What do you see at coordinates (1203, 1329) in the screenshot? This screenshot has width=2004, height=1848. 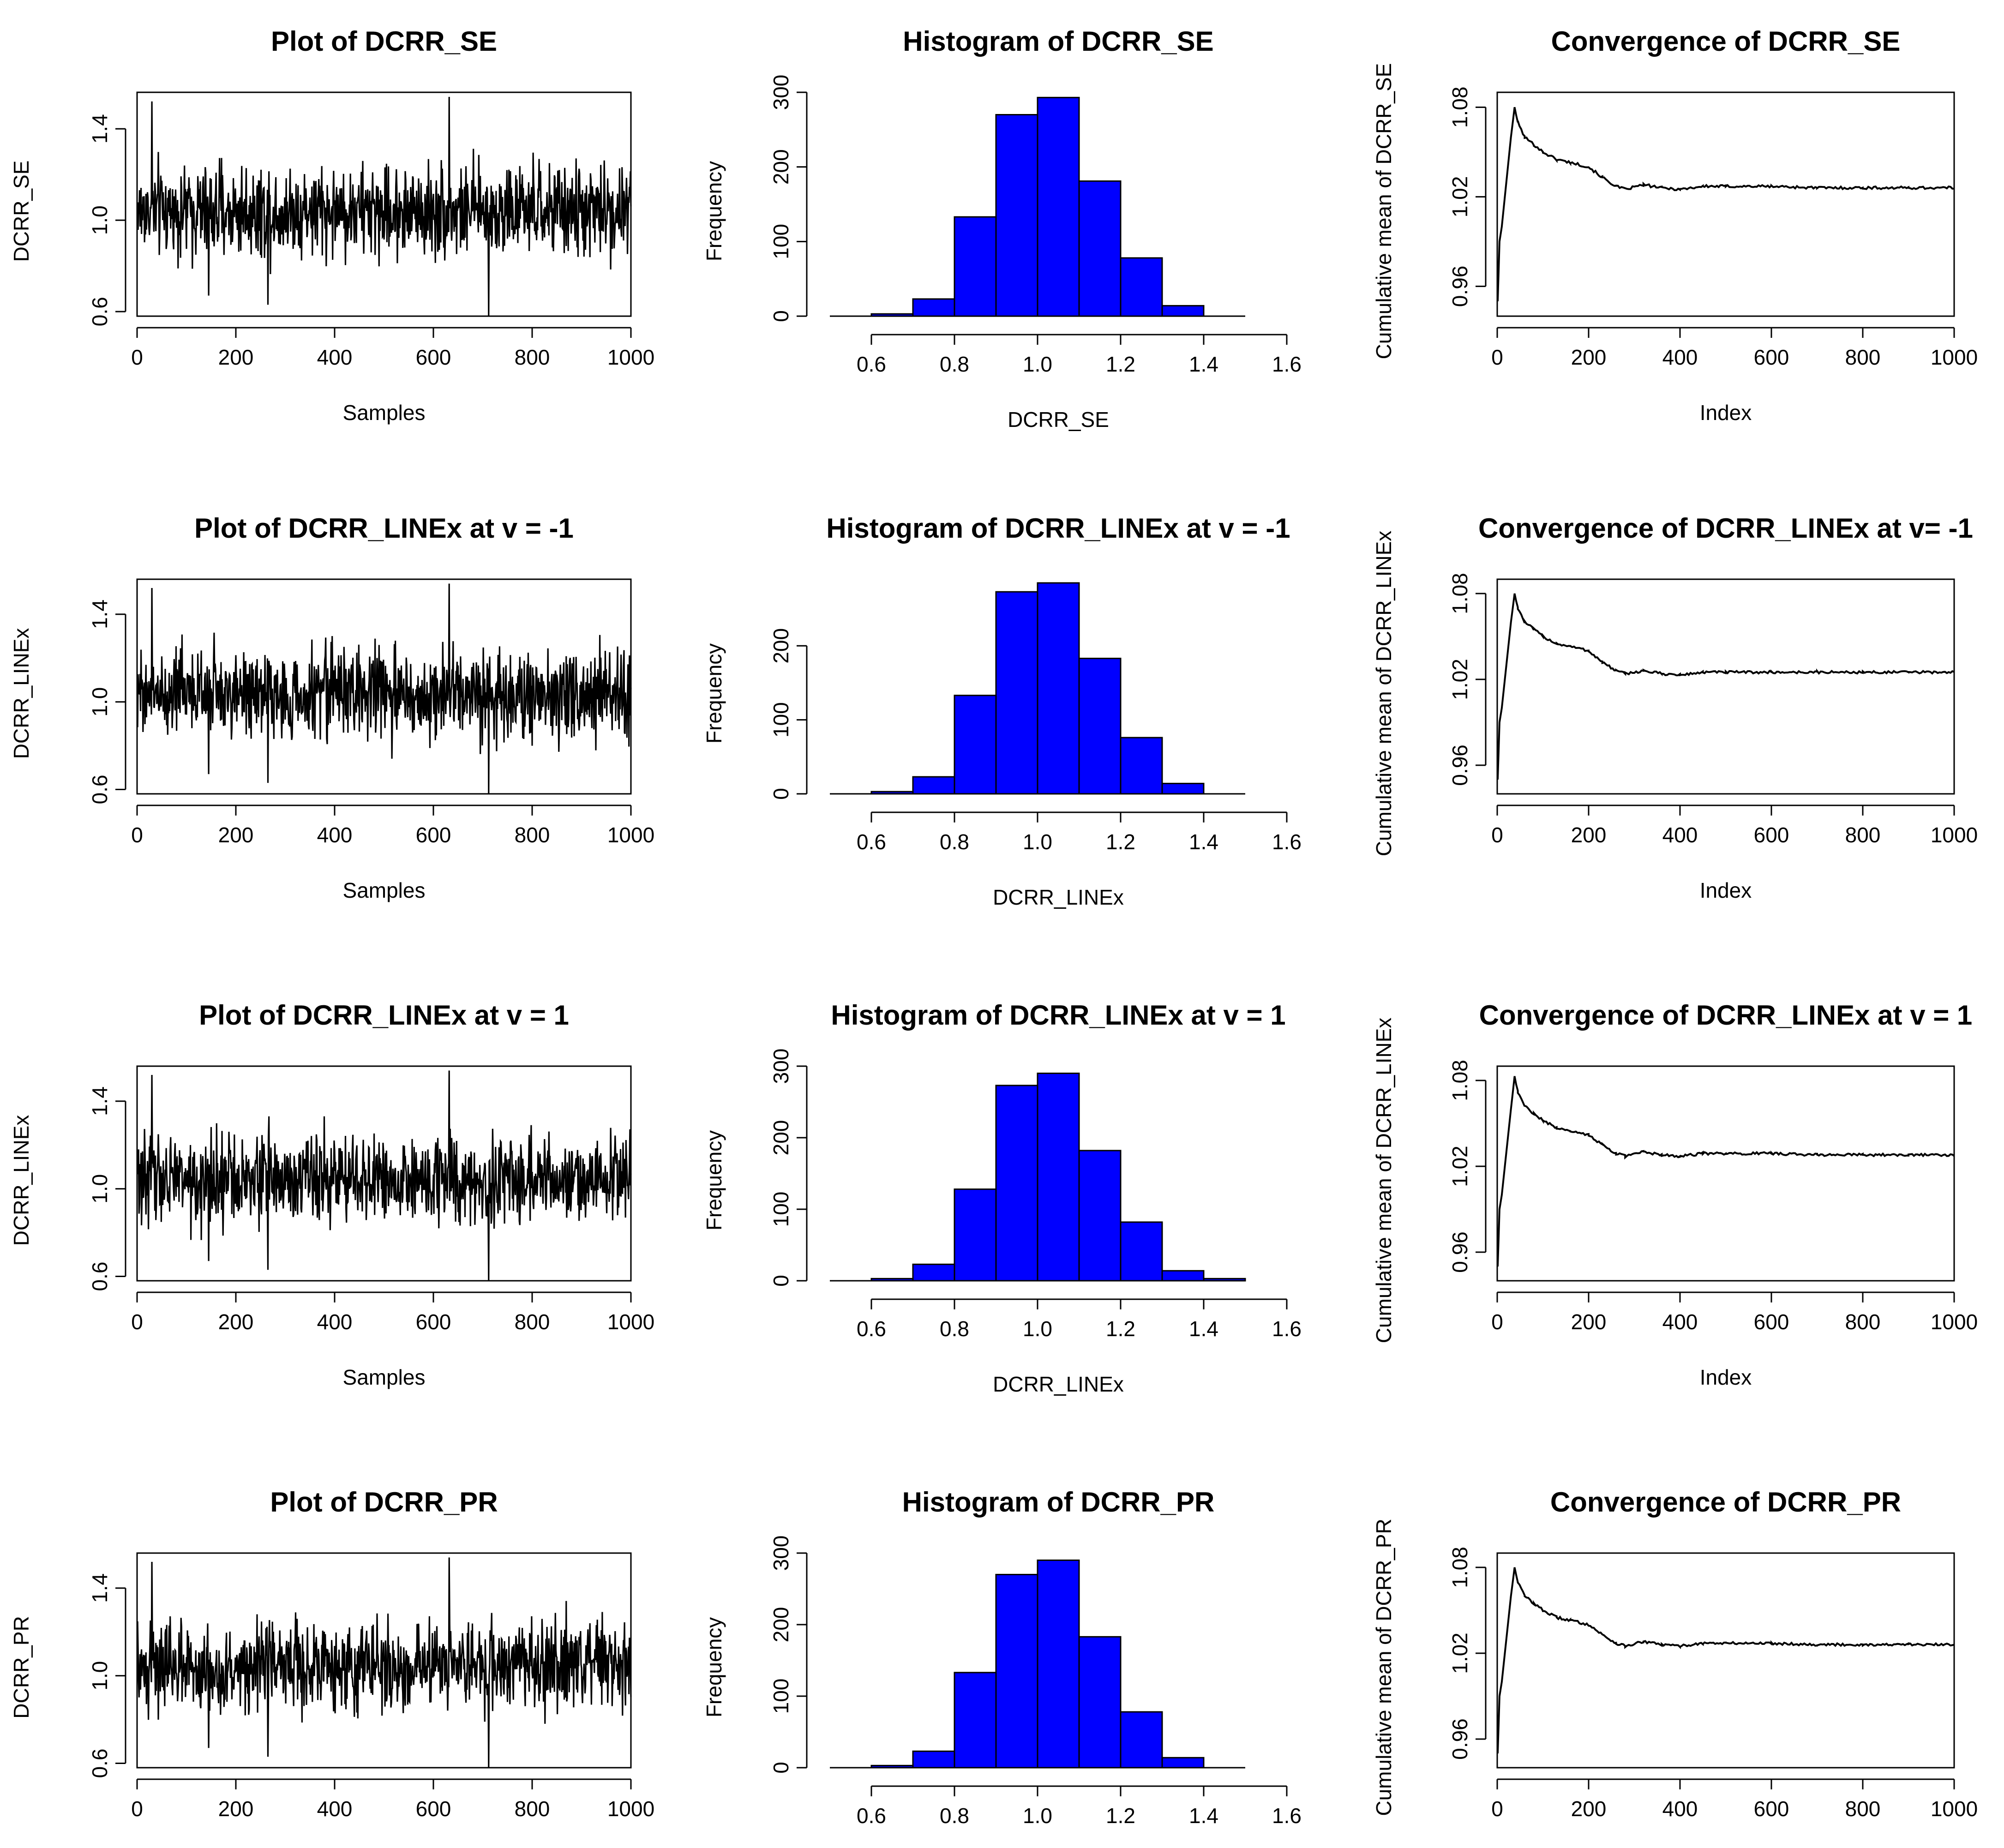 I see `x-tick-label: 1.4` at bounding box center [1203, 1329].